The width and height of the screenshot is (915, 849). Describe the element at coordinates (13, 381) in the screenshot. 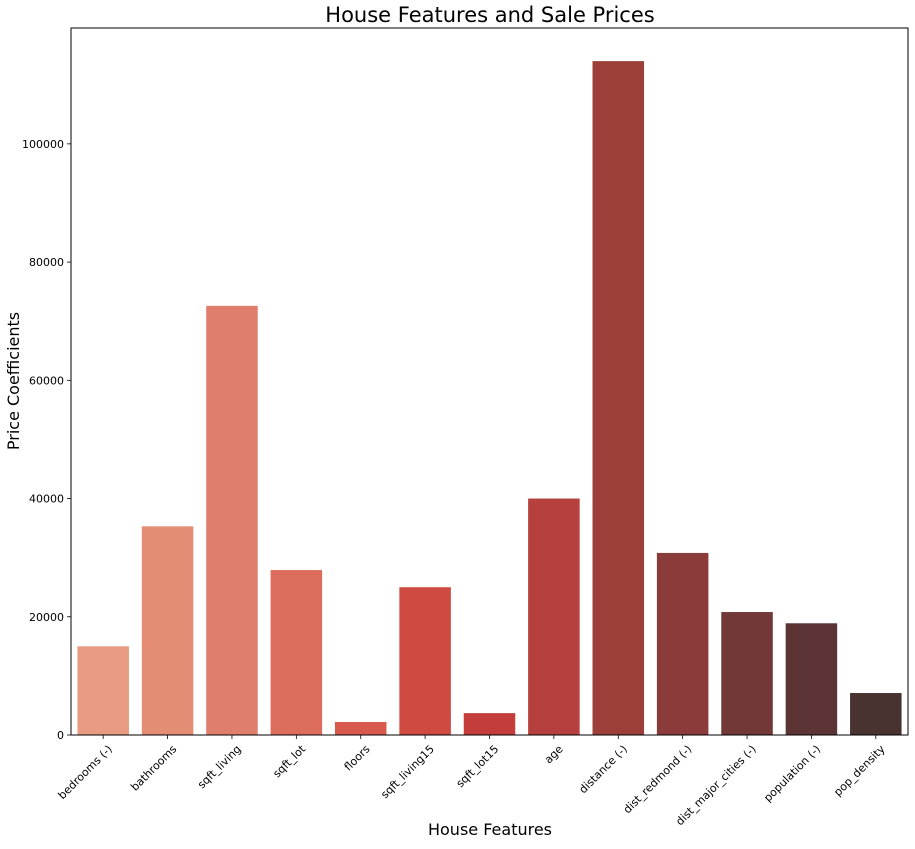

I see `y-axis-label: Price Coefficients` at that location.